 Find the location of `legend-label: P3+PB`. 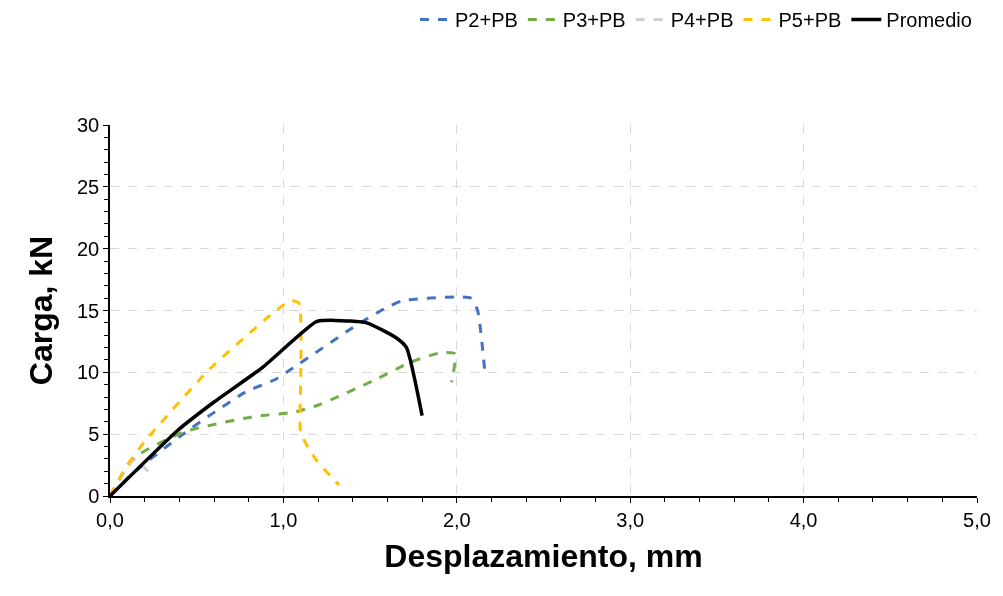

legend-label: P3+PB is located at coordinates (594, 20).